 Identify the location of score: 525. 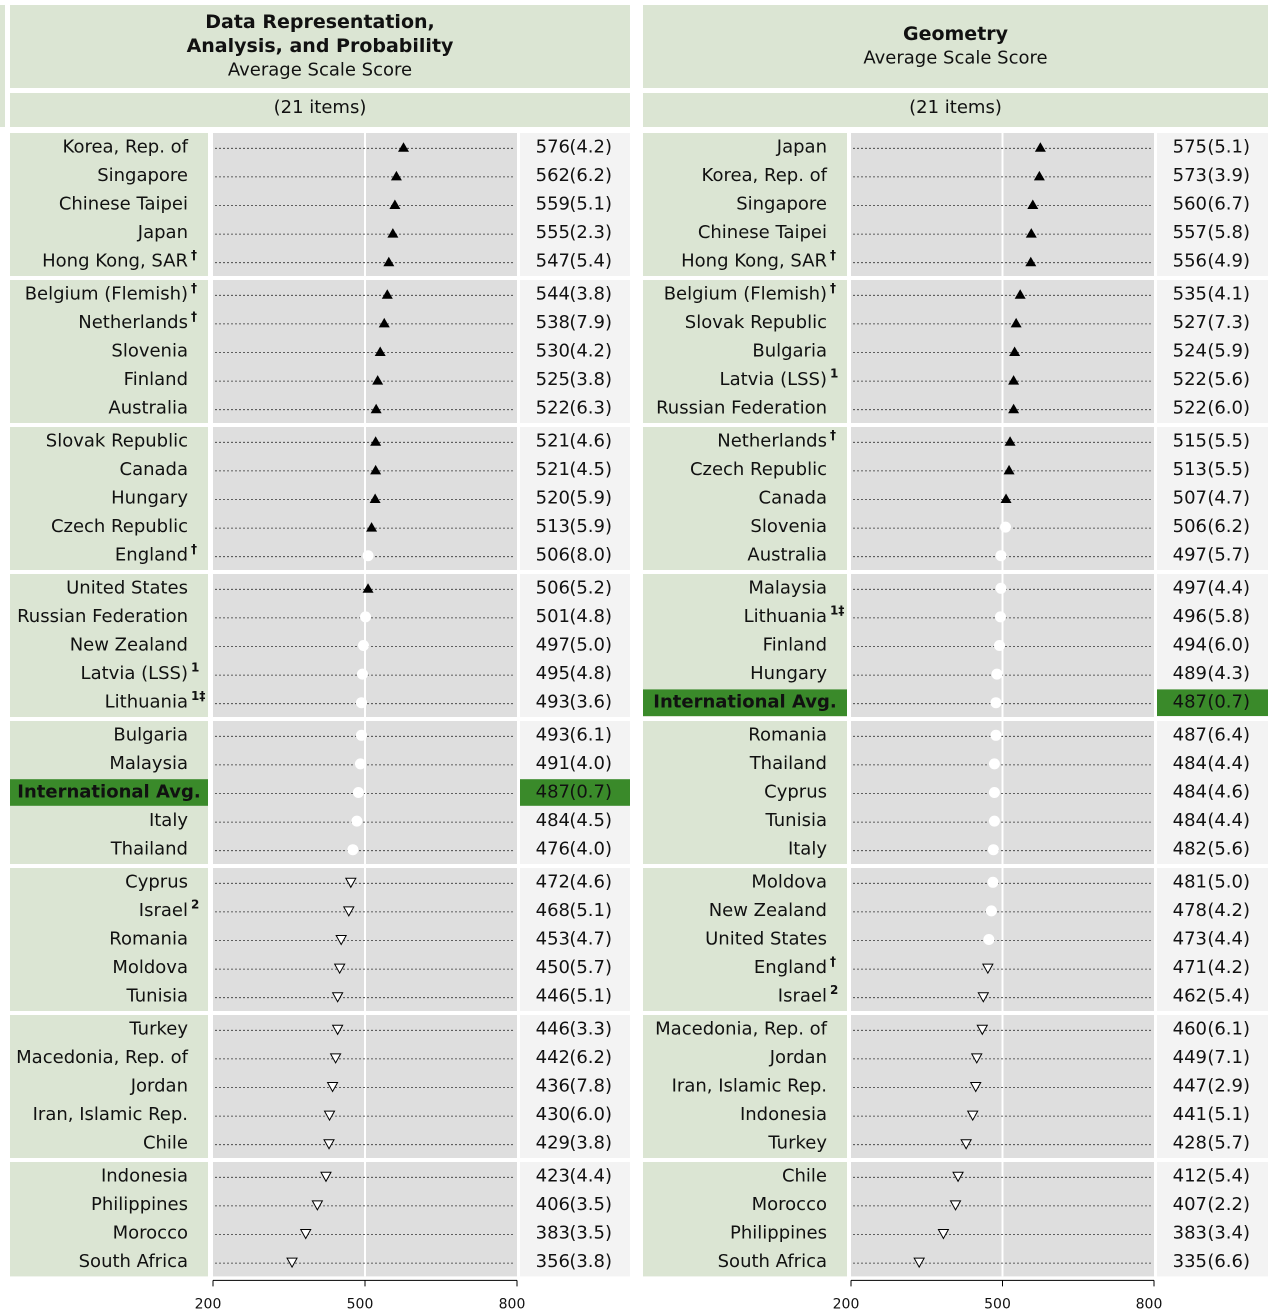
(553, 379).